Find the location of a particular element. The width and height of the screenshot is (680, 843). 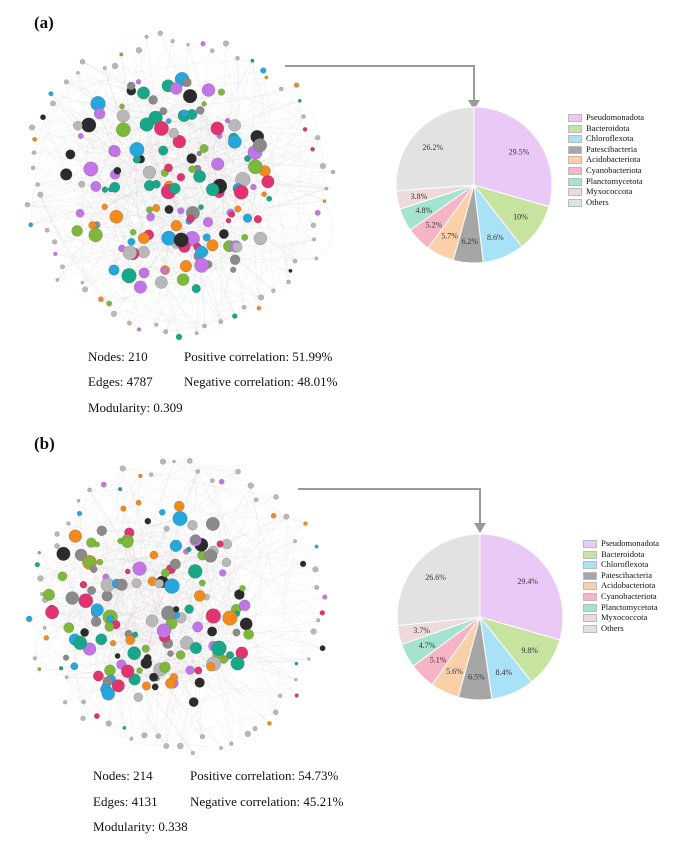

pie-slice-label: 4.8% is located at coordinates (423, 210).